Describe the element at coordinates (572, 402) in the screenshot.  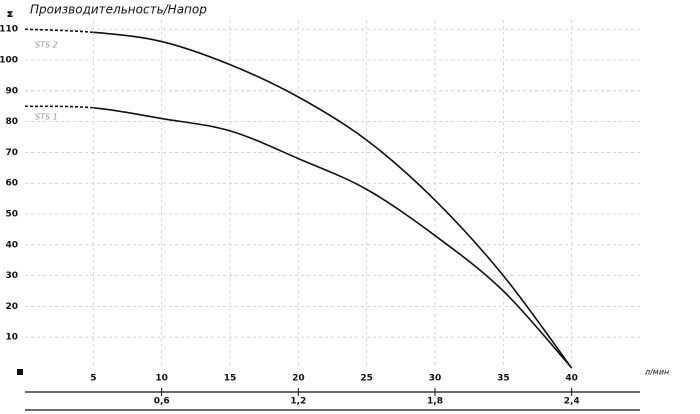
I see `x2-tick-label: 2,4` at that location.